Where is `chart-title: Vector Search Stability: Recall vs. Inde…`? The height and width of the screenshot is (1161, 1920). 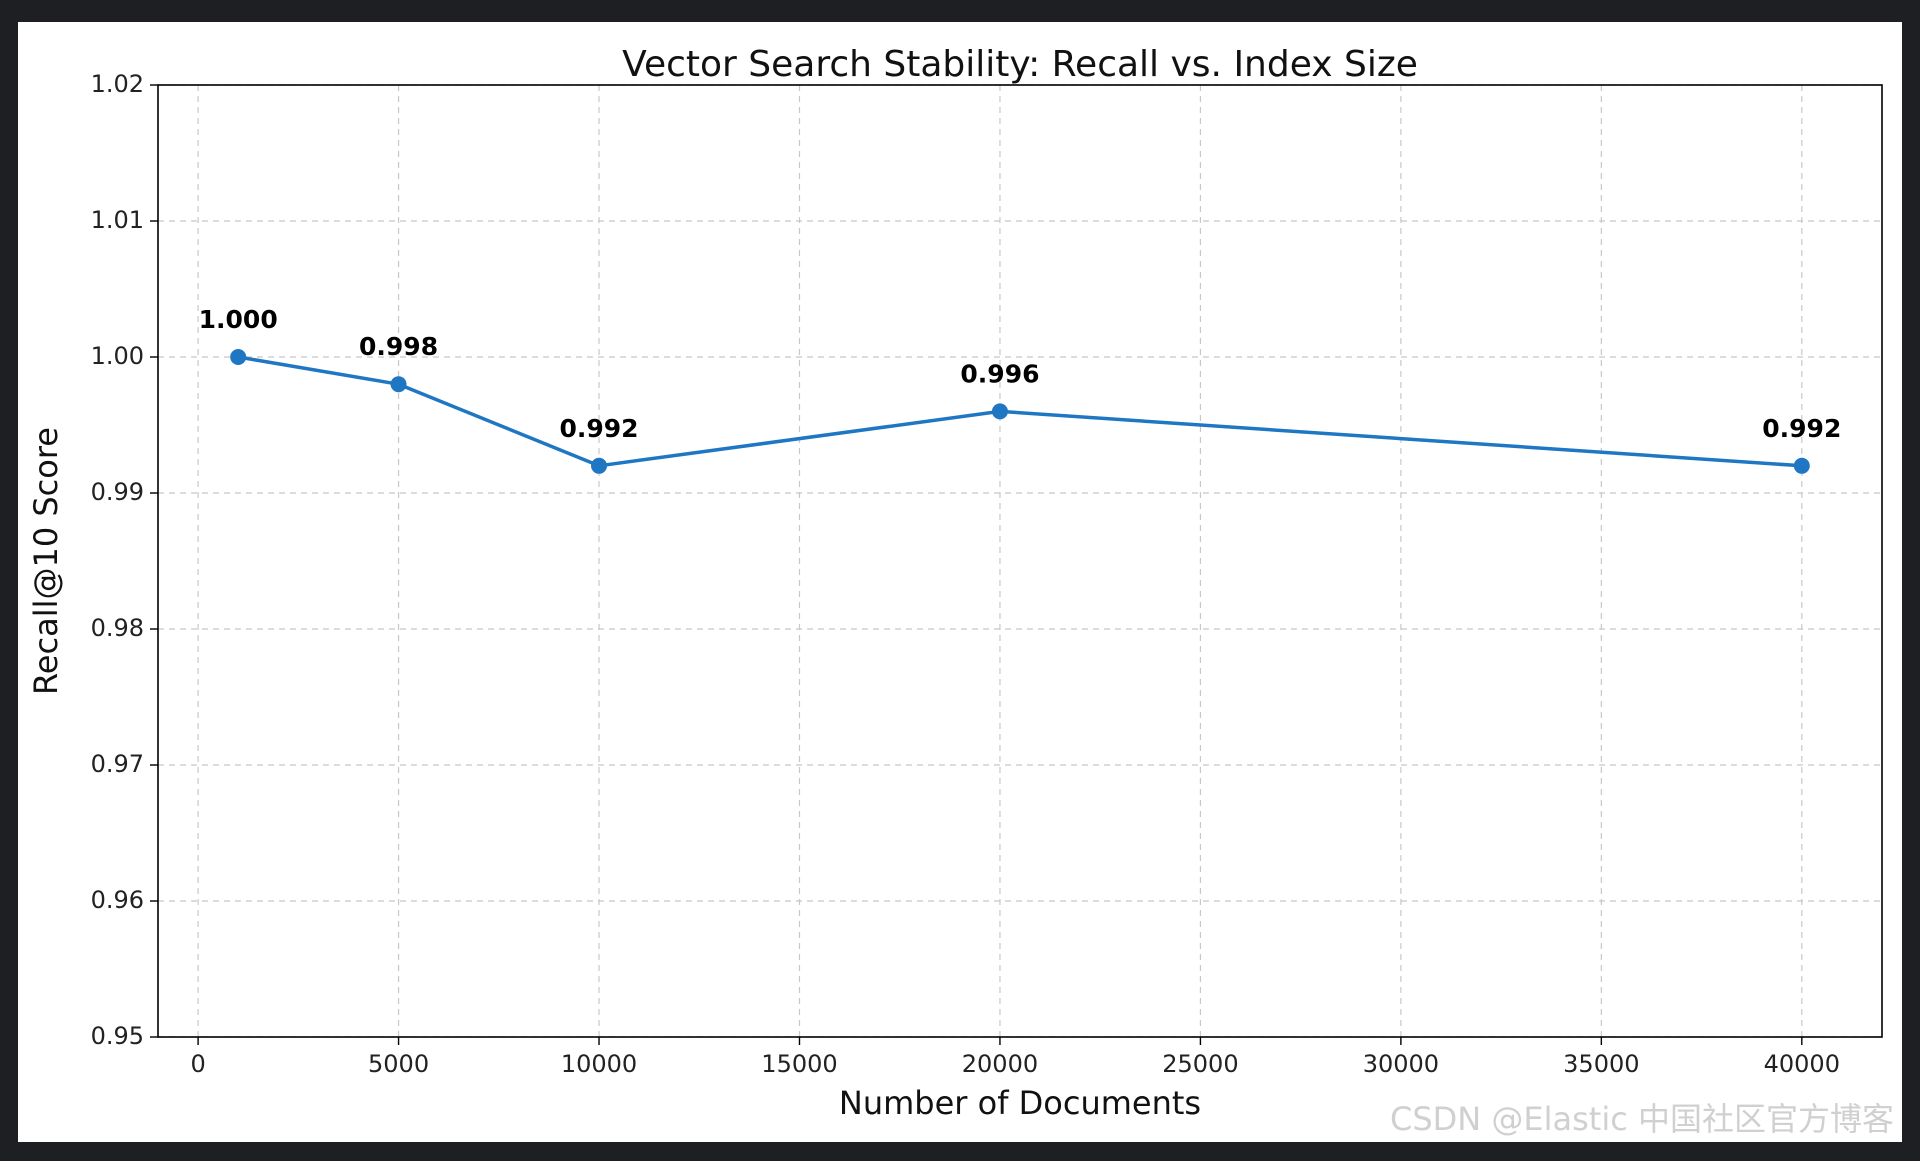 chart-title: Vector Search Stability: Recall vs. Inde… is located at coordinates (1020, 64).